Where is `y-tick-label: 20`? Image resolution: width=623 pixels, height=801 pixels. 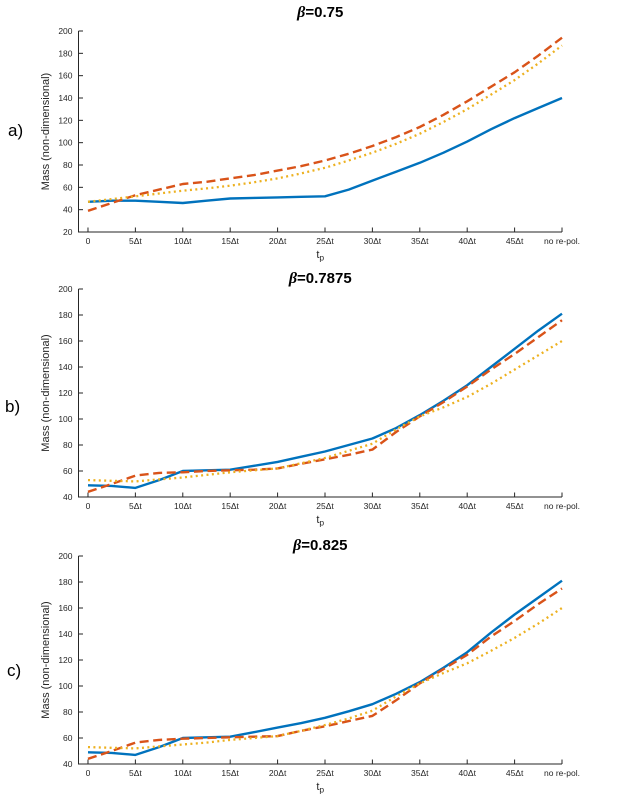 y-tick-label: 20 is located at coordinates (68, 232).